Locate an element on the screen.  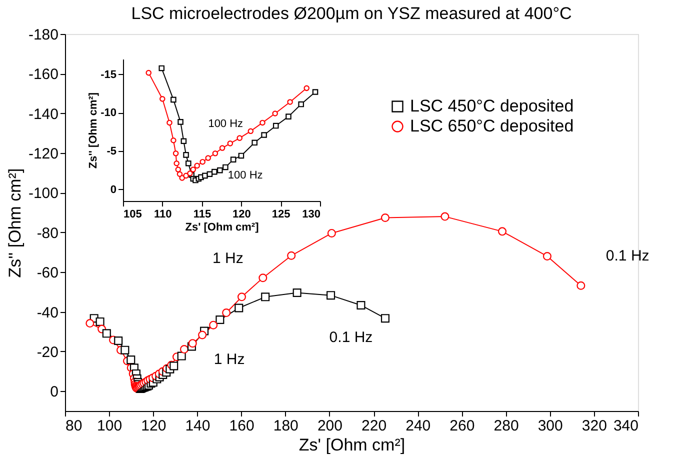
y-tick-label: -15 is located at coordinates (108, 74).